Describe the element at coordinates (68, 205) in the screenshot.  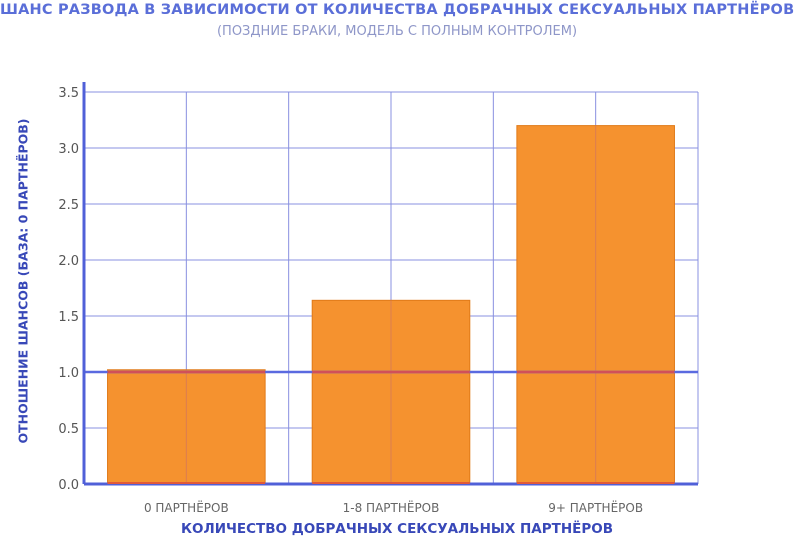
I see `y-tick-label: 2.5` at that location.